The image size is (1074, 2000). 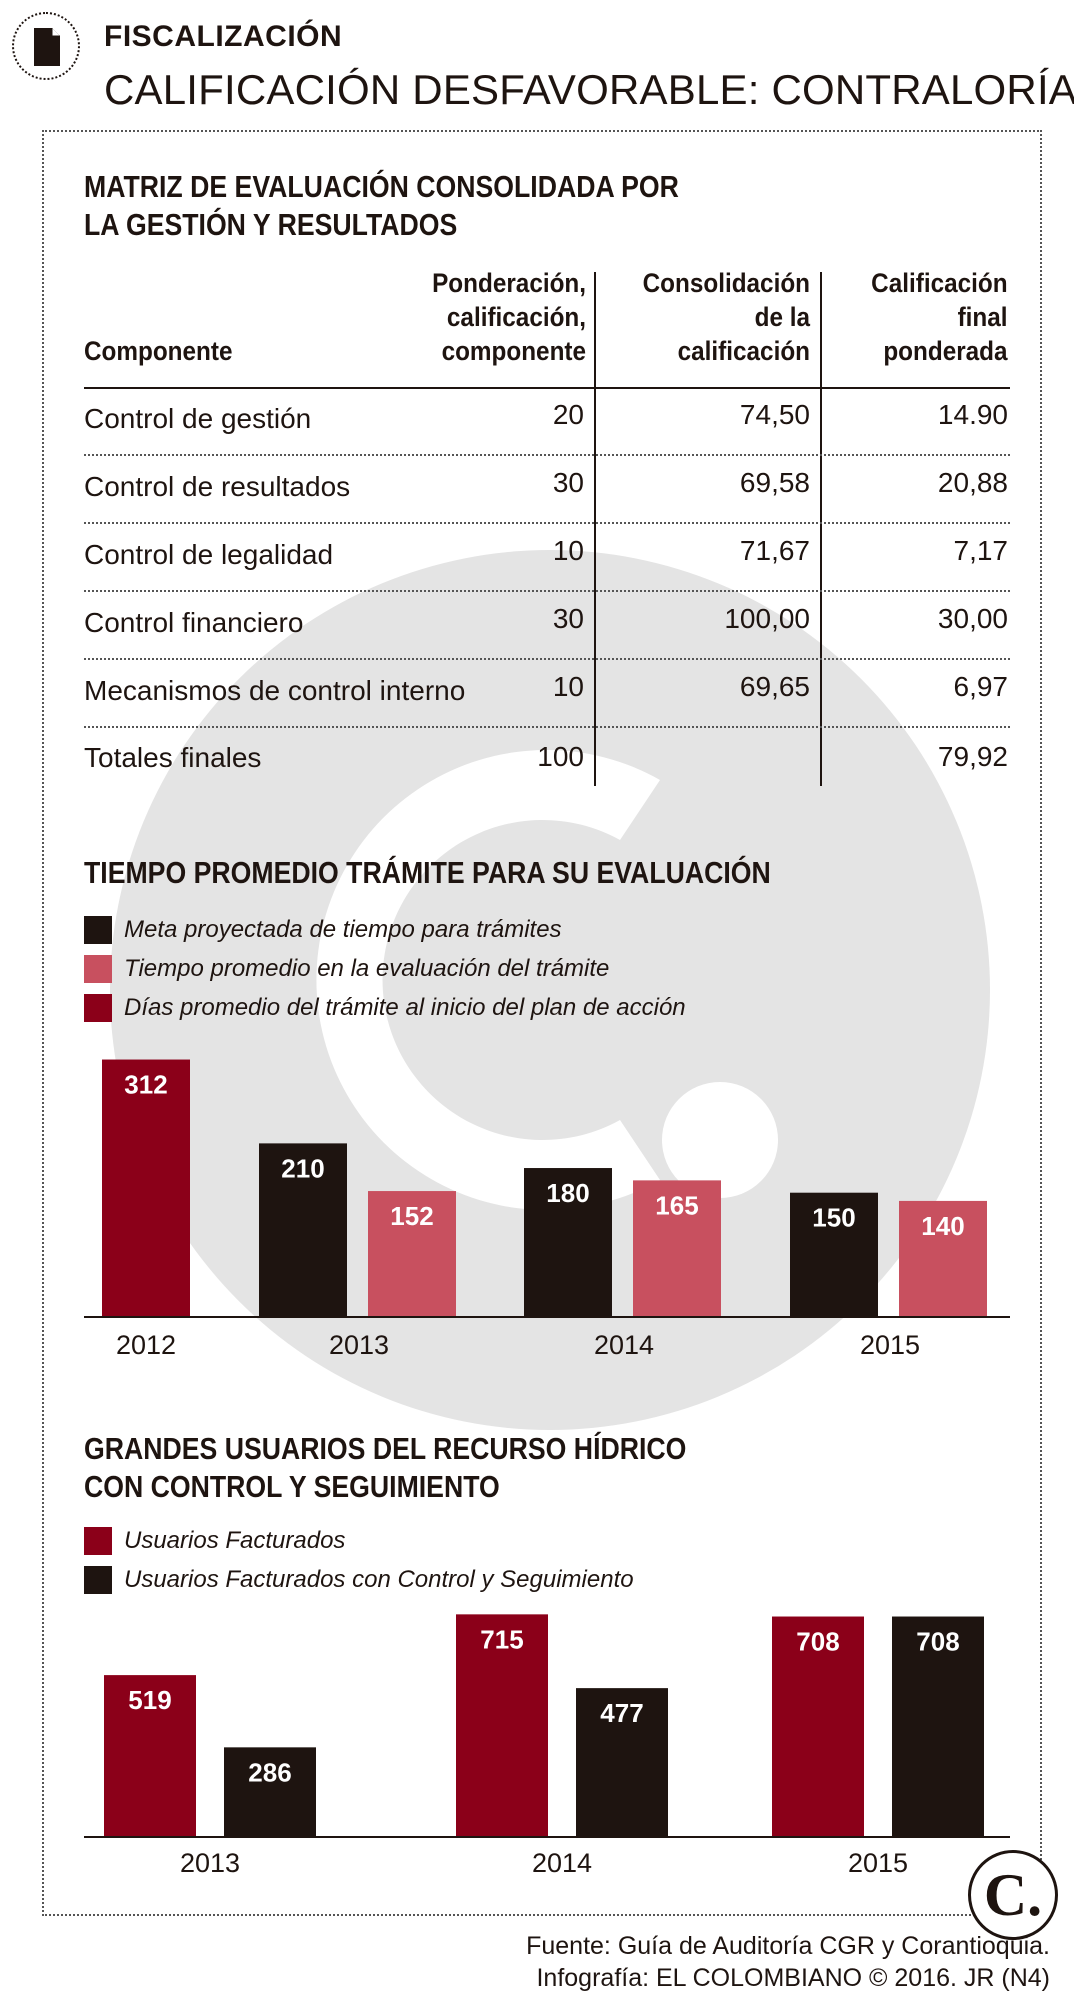 What do you see at coordinates (1013, 1895) in the screenshot?
I see `brand-logo-icon: C.` at bounding box center [1013, 1895].